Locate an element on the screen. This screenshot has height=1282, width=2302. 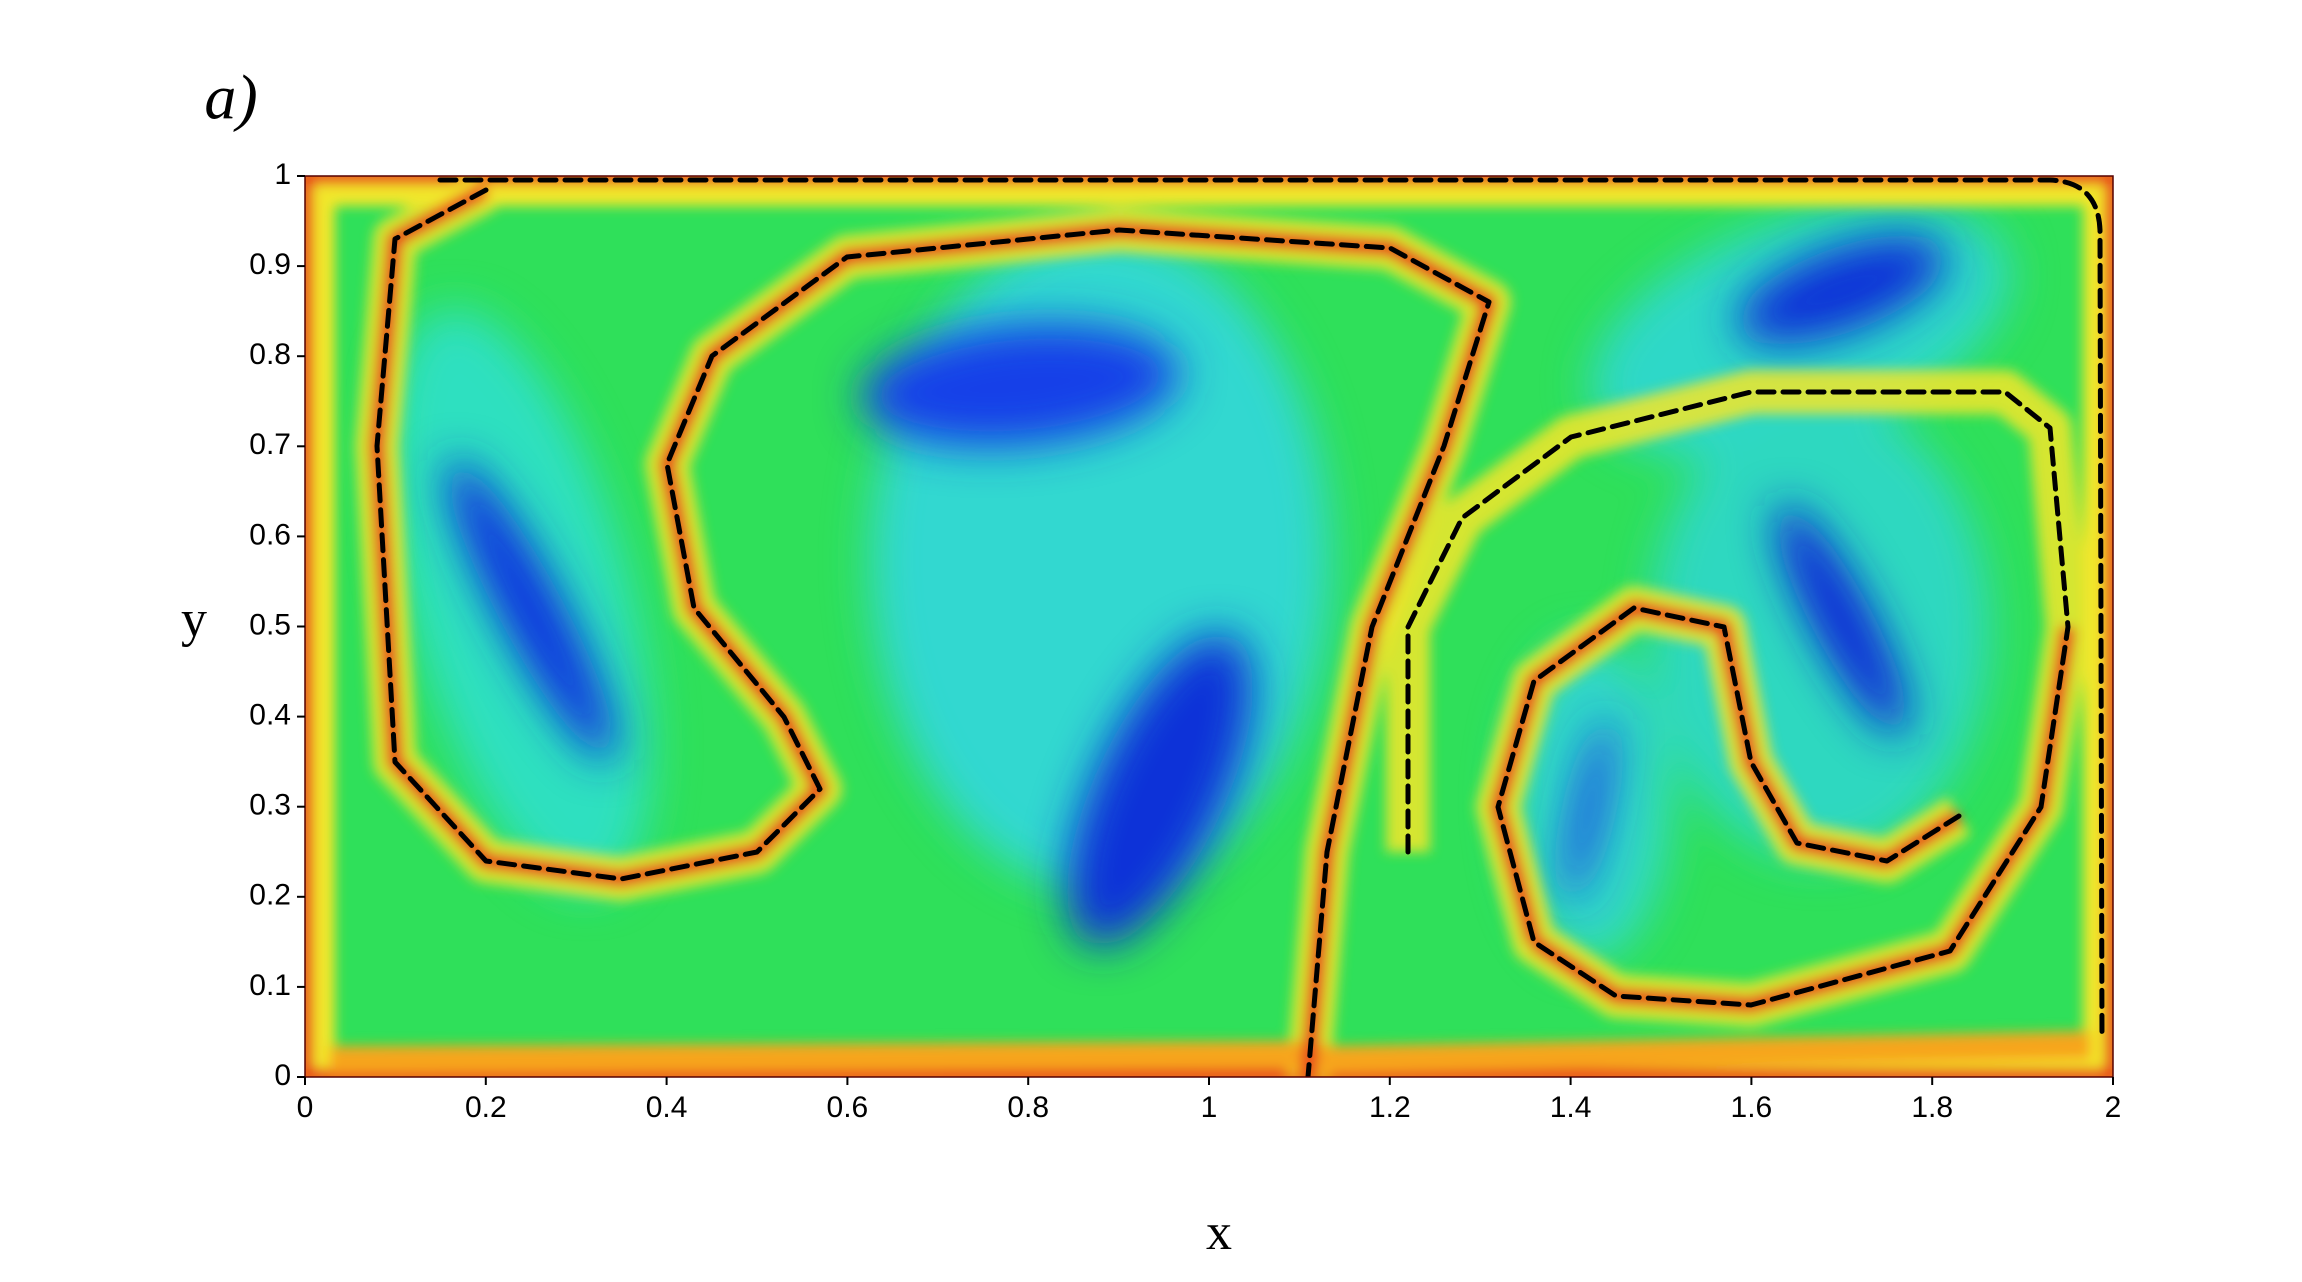
y-tick-label: 0.3 is located at coordinates (270, 805).